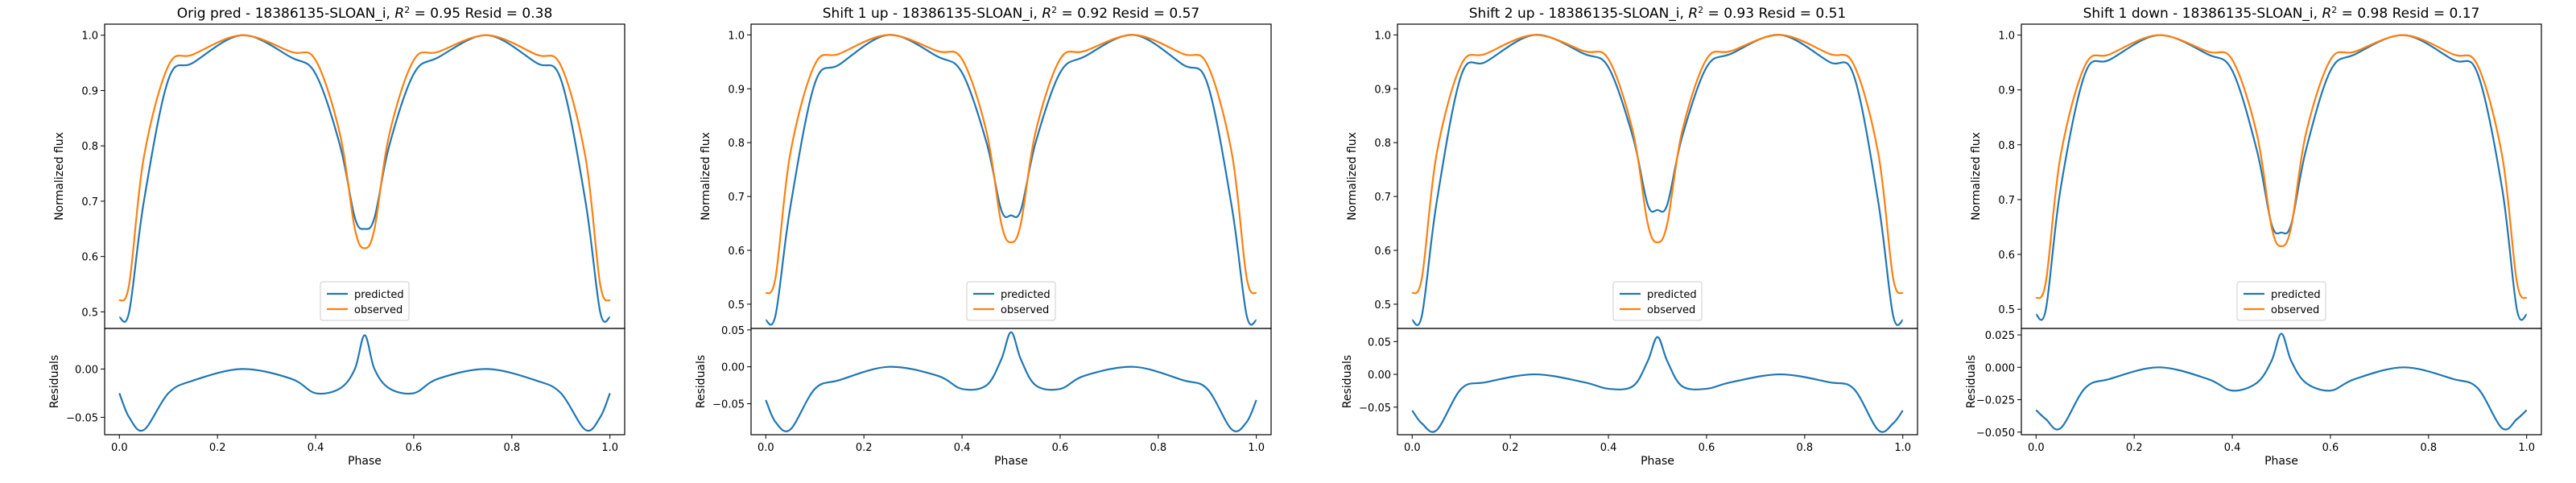  Describe the element at coordinates (1995, 433) in the screenshot. I see `y-tick-label-bottom: −0.050` at that location.